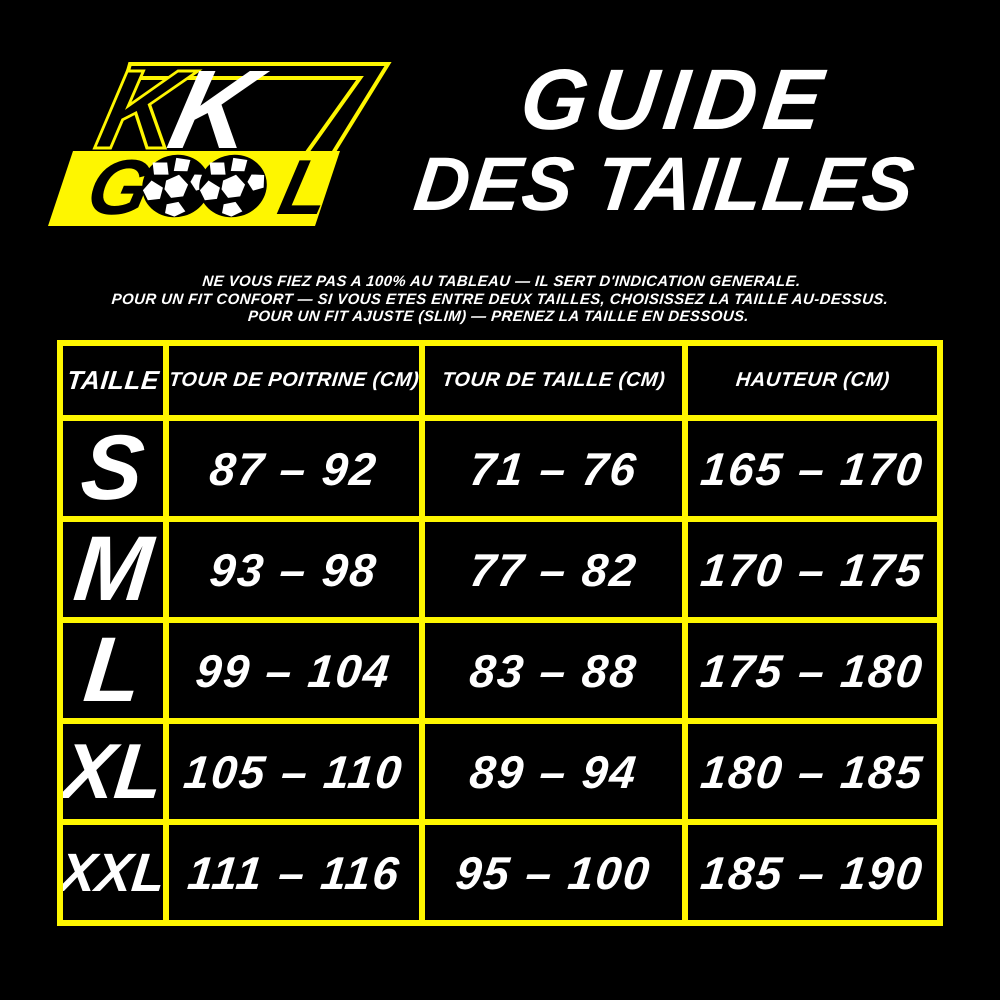 Image resolution: width=1000 pixels, height=1000 pixels. What do you see at coordinates (812, 670) in the screenshot?
I see `height-value-l: 175 – 180` at bounding box center [812, 670].